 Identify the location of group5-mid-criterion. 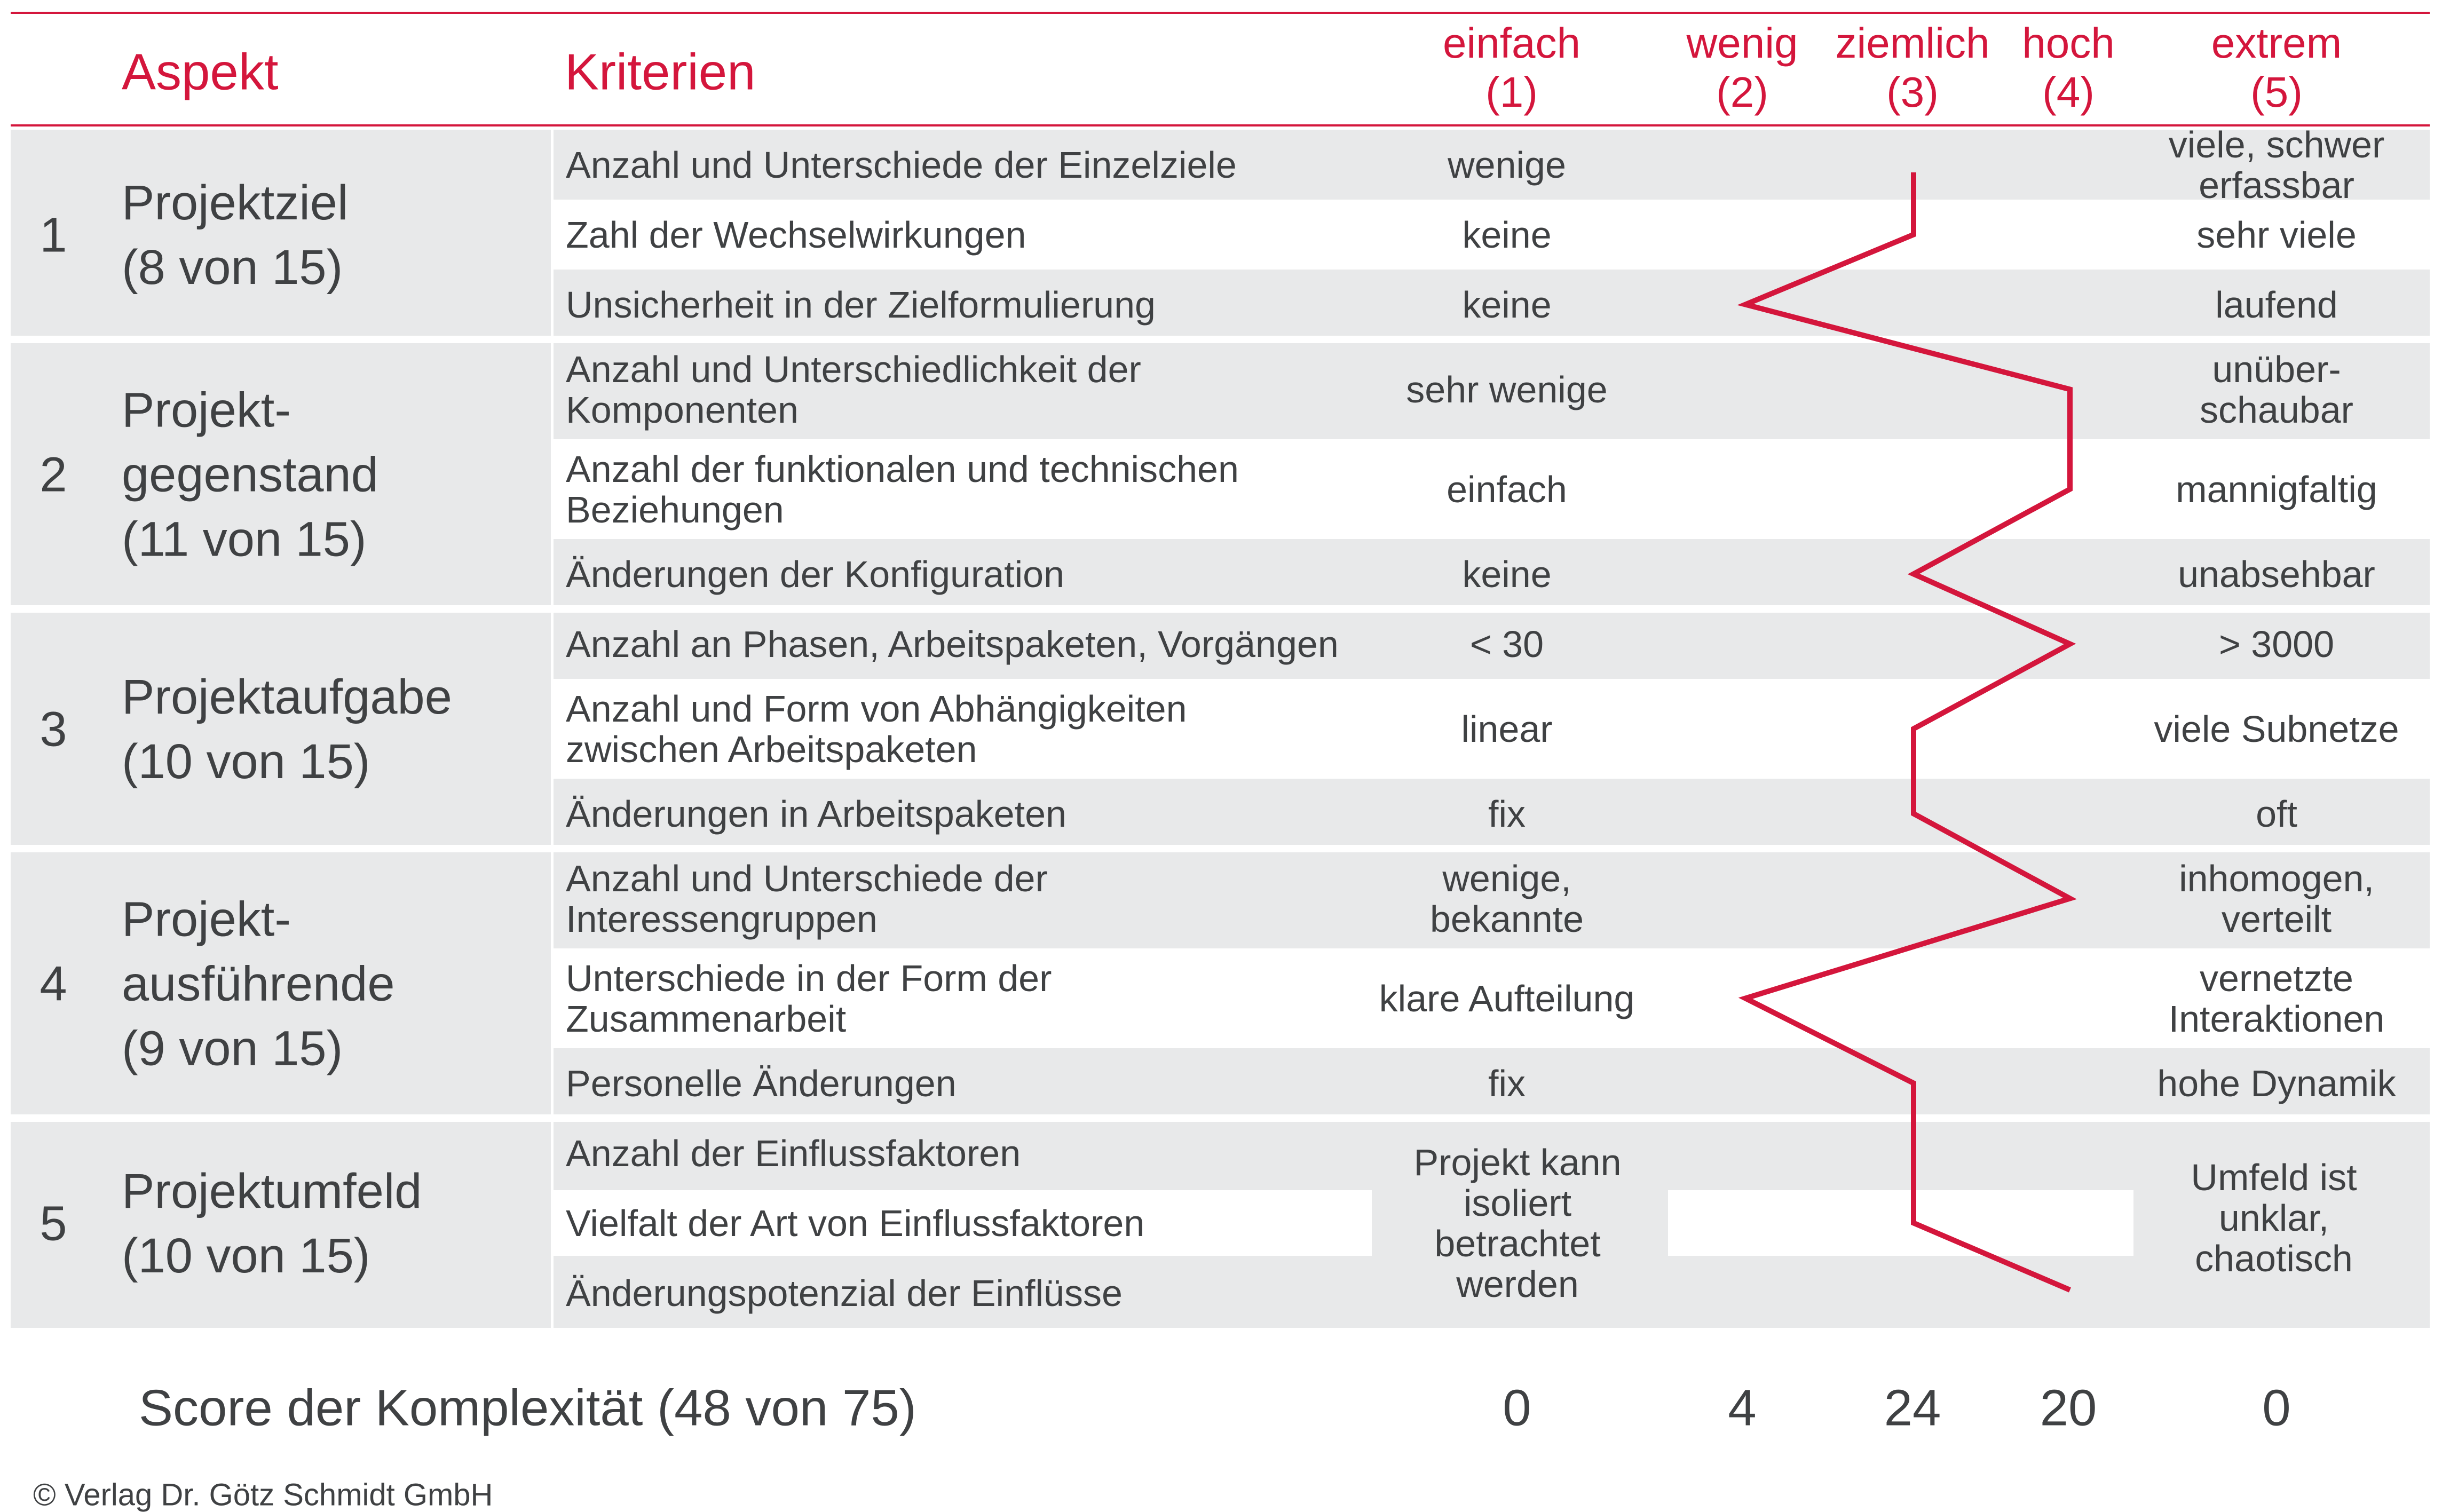
(963, 1223).